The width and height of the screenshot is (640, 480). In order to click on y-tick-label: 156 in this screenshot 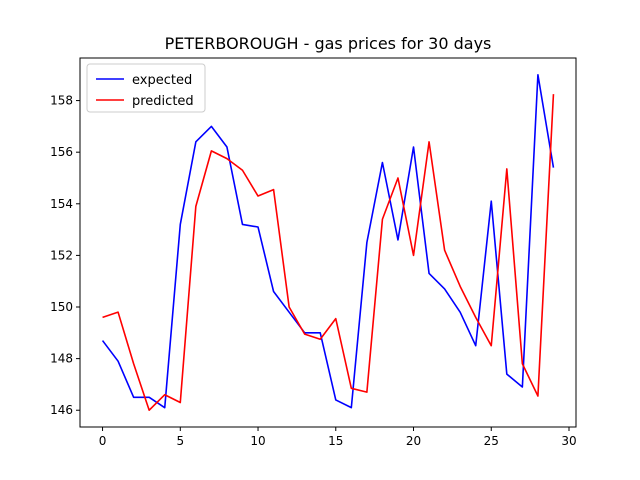, I will do `click(61, 152)`.